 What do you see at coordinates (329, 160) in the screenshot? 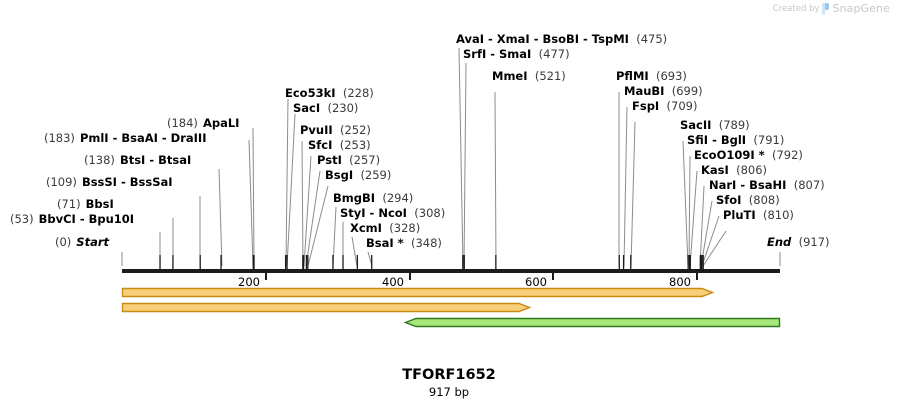
I see `site-enzymes: PstI` at bounding box center [329, 160].